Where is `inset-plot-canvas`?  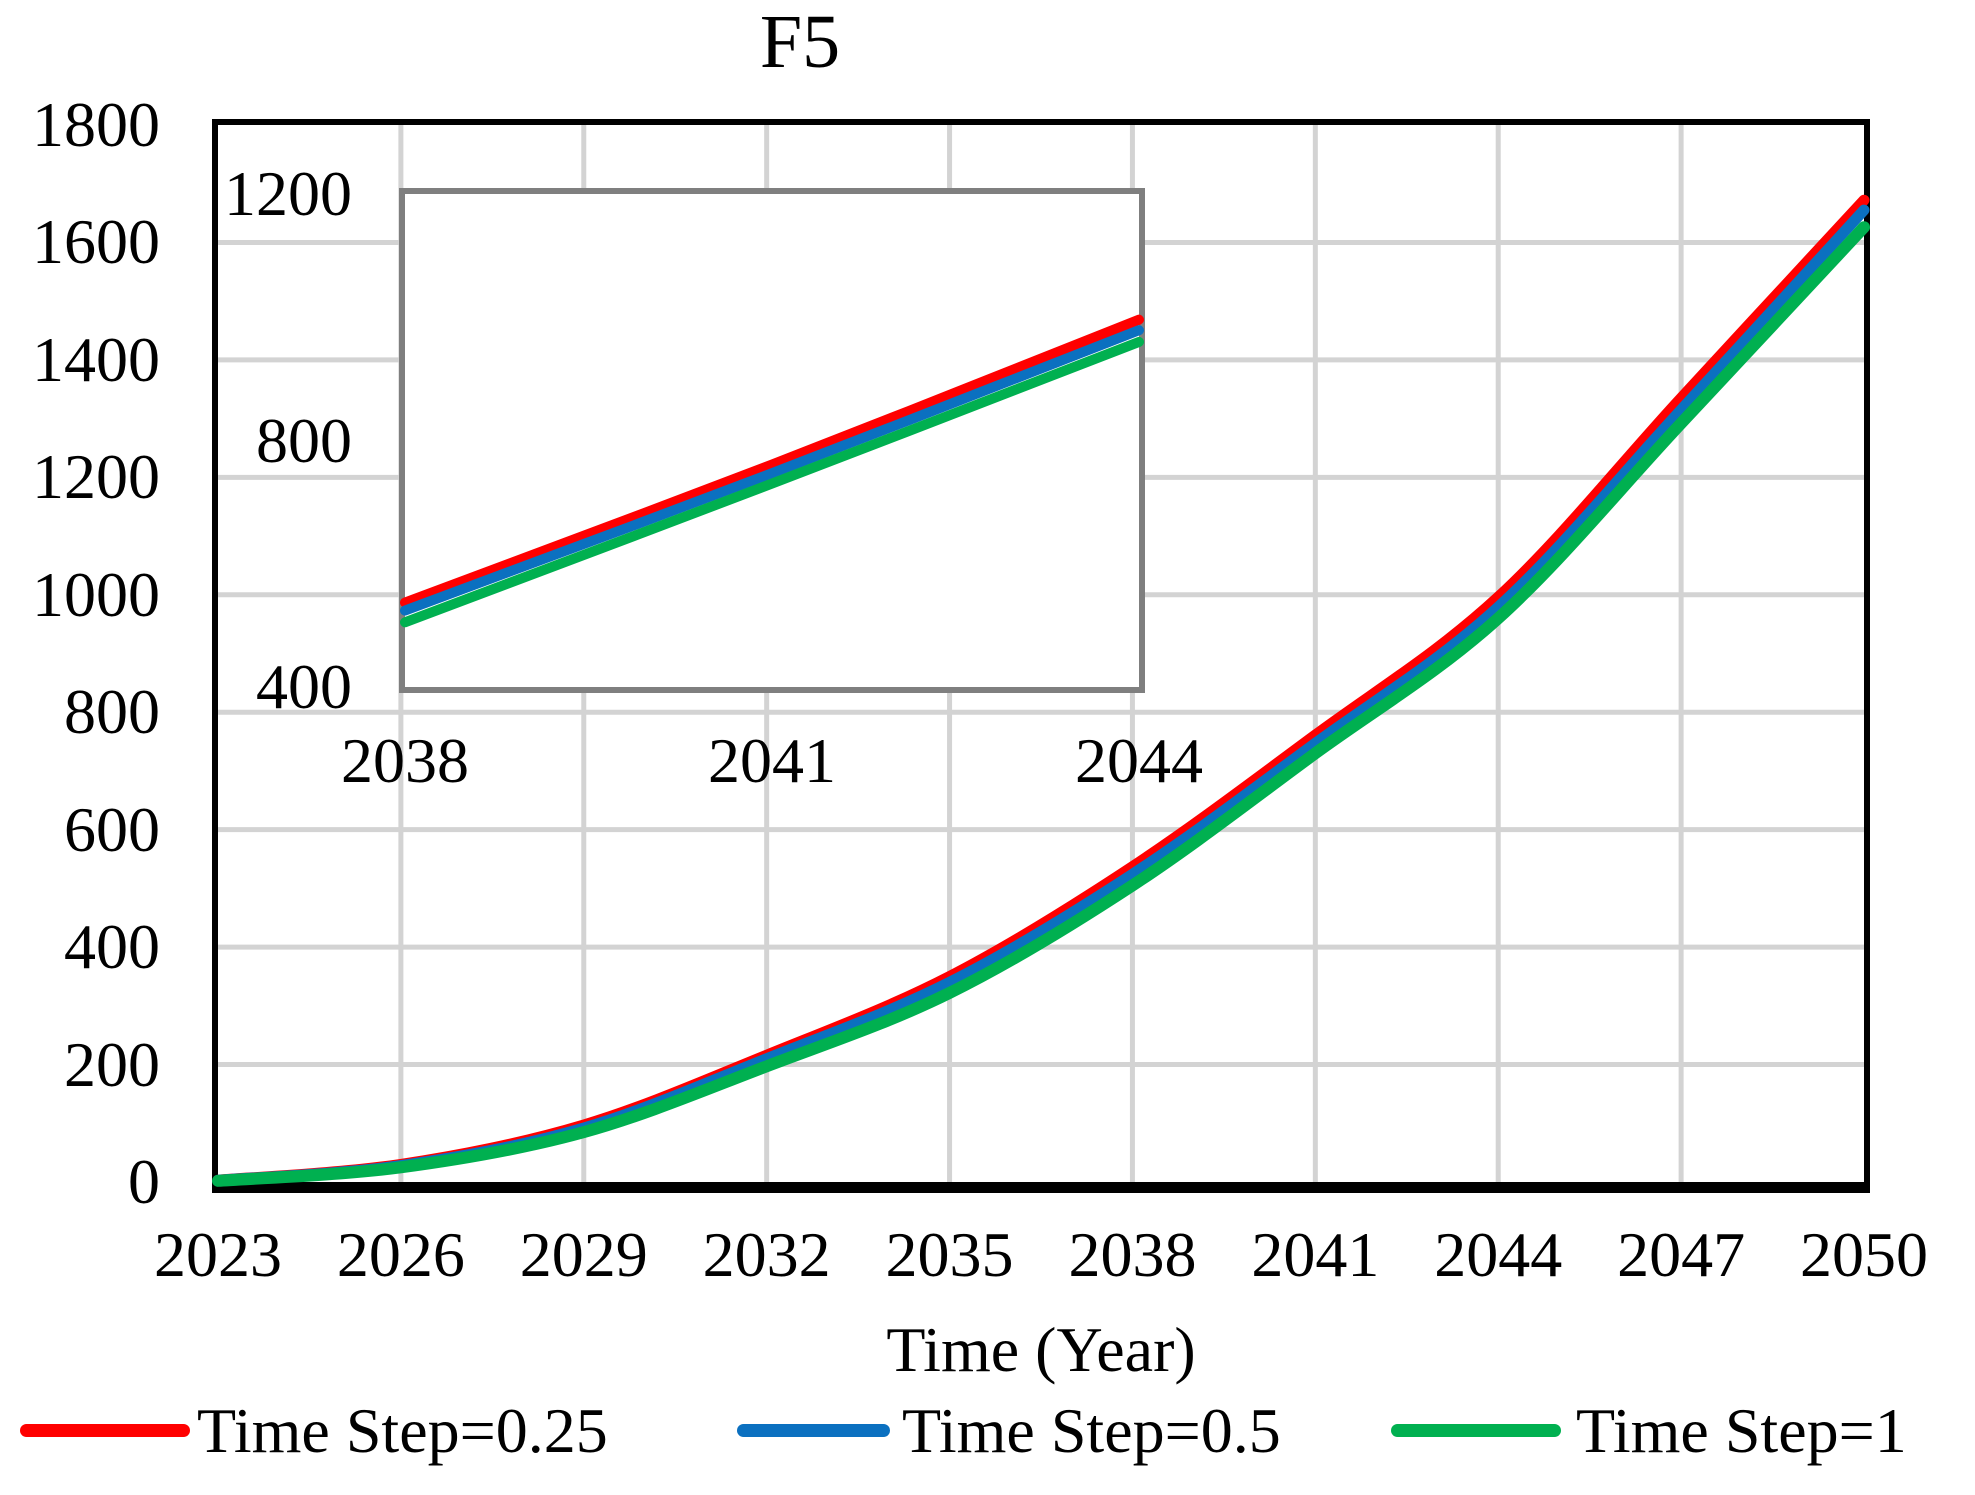 inset-plot-canvas is located at coordinates (772, 471).